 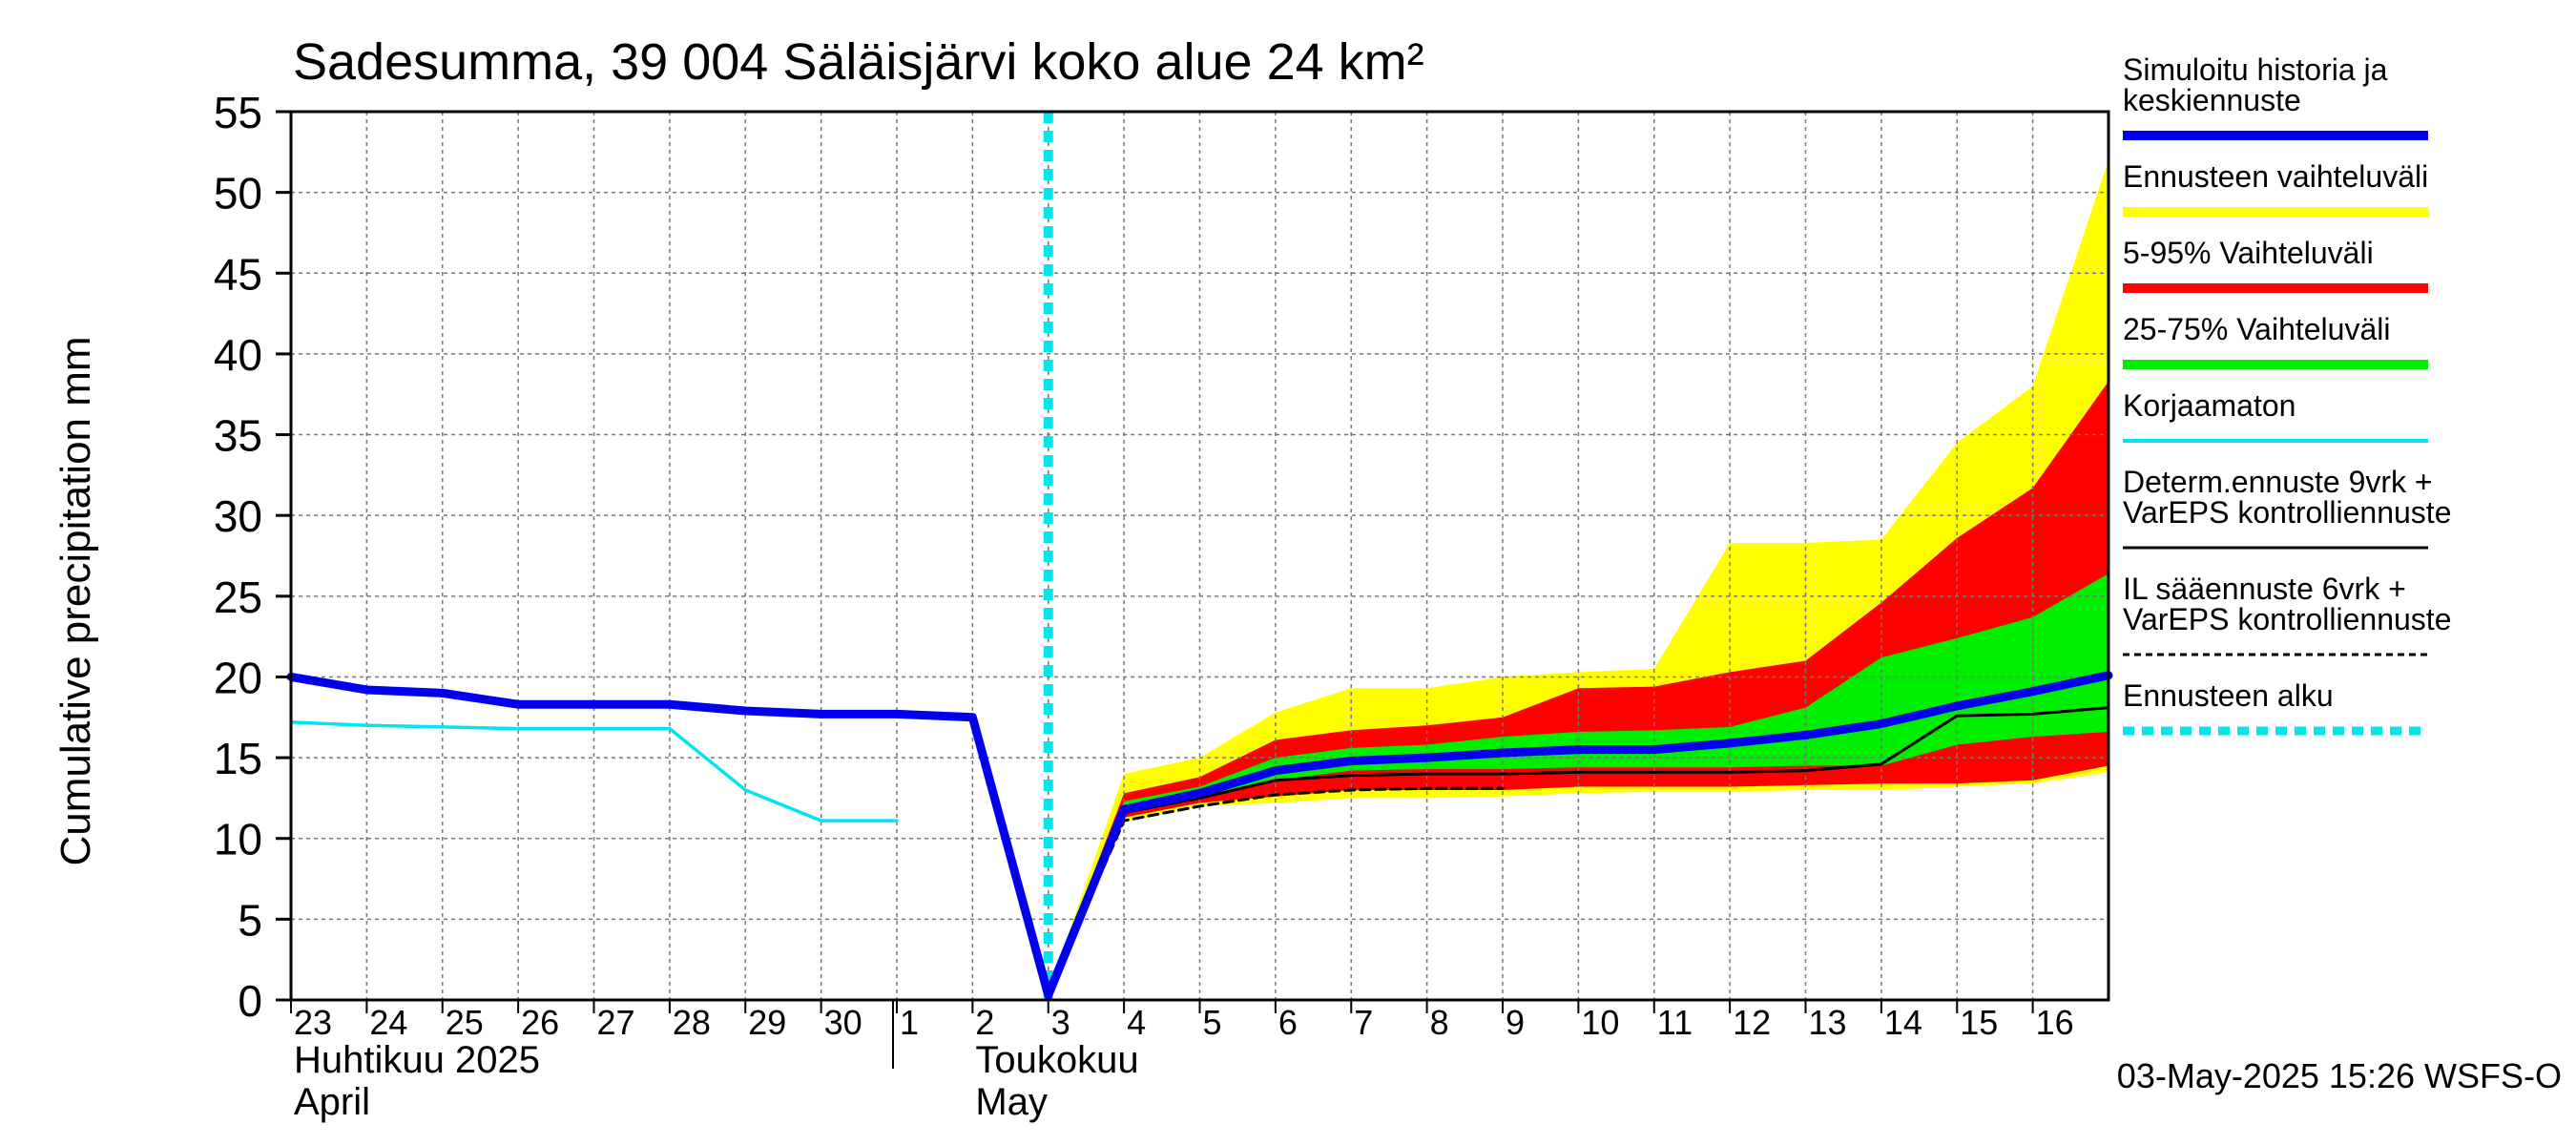 I want to click on y-tick-label: 15, so click(x=238, y=758).